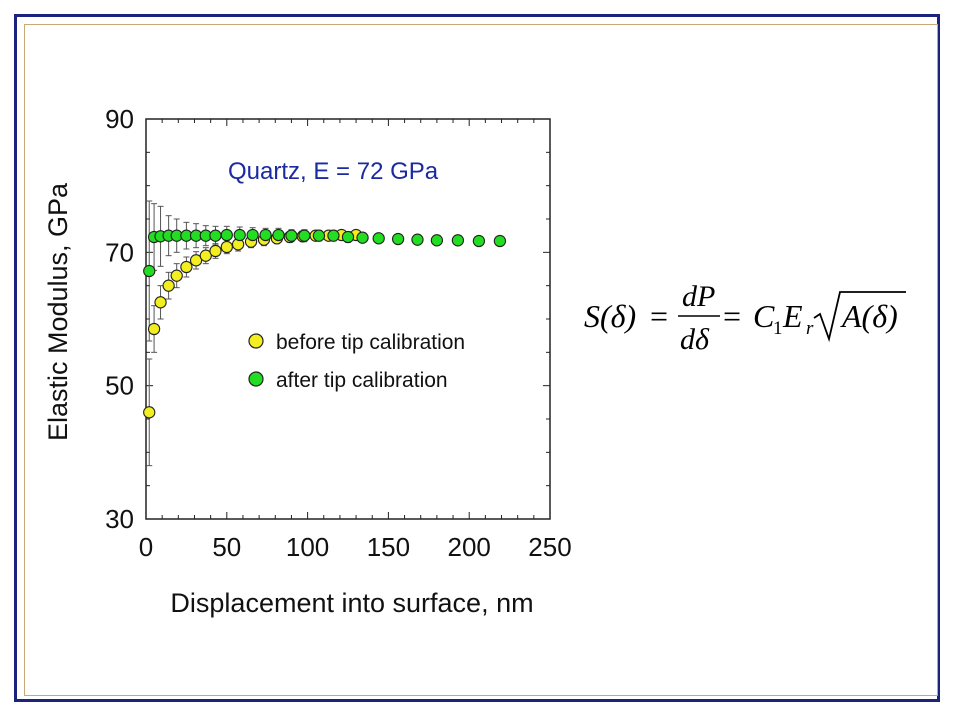  Describe the element at coordinates (351, 603) in the screenshot. I see `x-axis-label: Displacement into surface, nm` at that location.